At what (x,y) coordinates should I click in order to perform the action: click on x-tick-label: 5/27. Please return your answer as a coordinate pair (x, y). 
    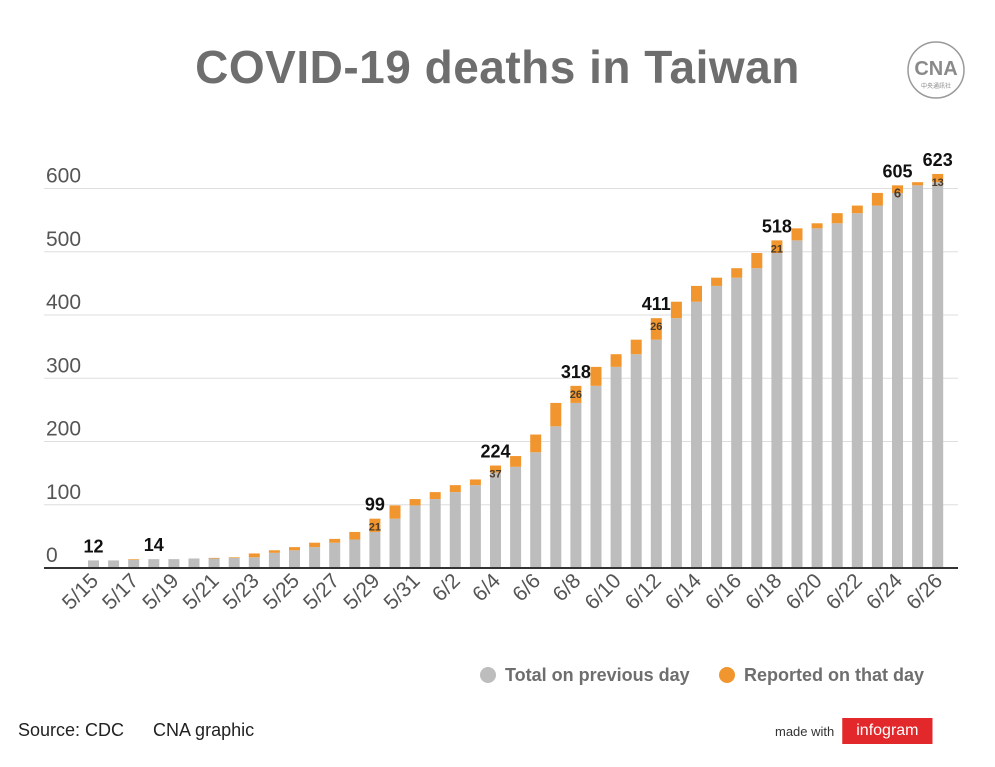
    Looking at the image, I should click on (321, 591).